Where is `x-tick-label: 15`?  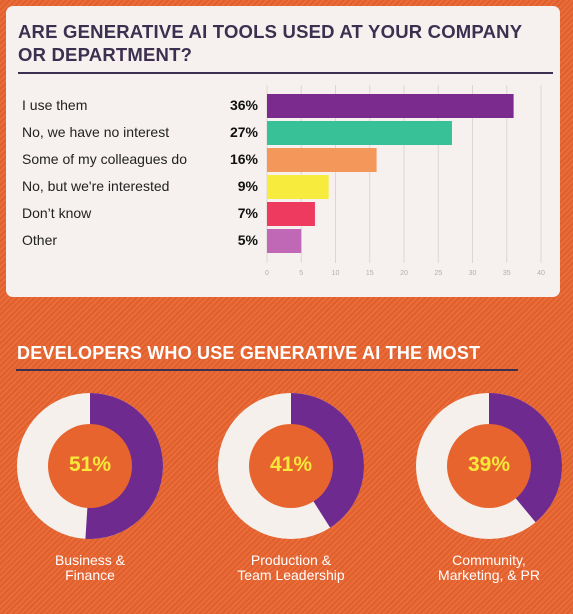
x-tick-label: 15 is located at coordinates (370, 273).